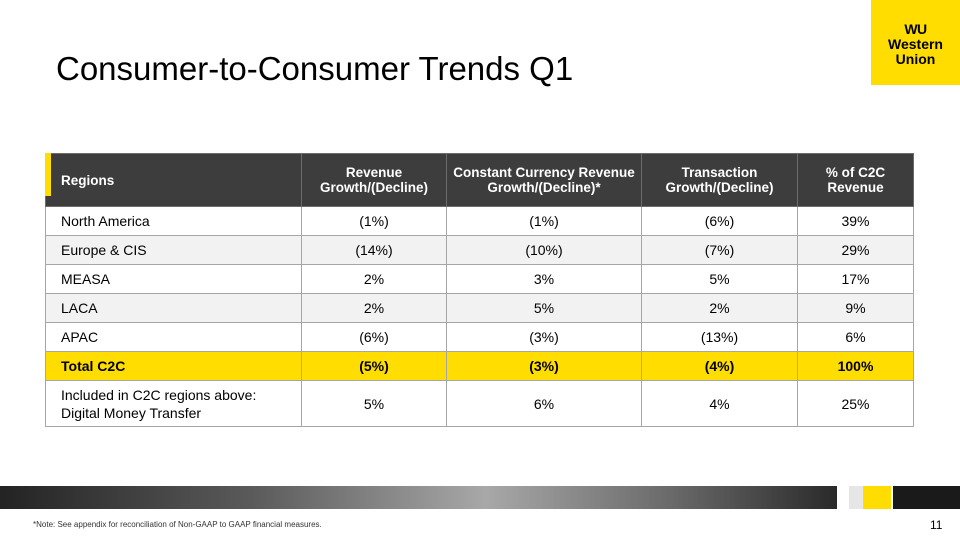  I want to click on logo-line-1: Western, so click(915, 44).